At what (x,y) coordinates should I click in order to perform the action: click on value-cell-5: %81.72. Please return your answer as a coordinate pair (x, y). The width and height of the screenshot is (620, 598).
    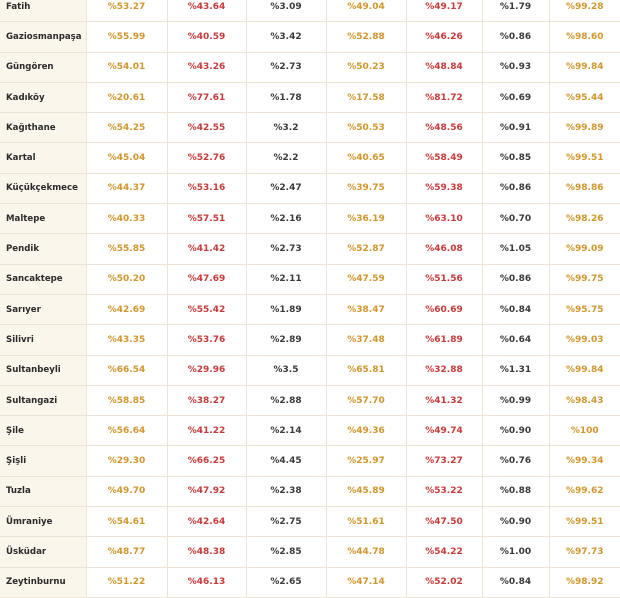
    Looking at the image, I should click on (444, 98).